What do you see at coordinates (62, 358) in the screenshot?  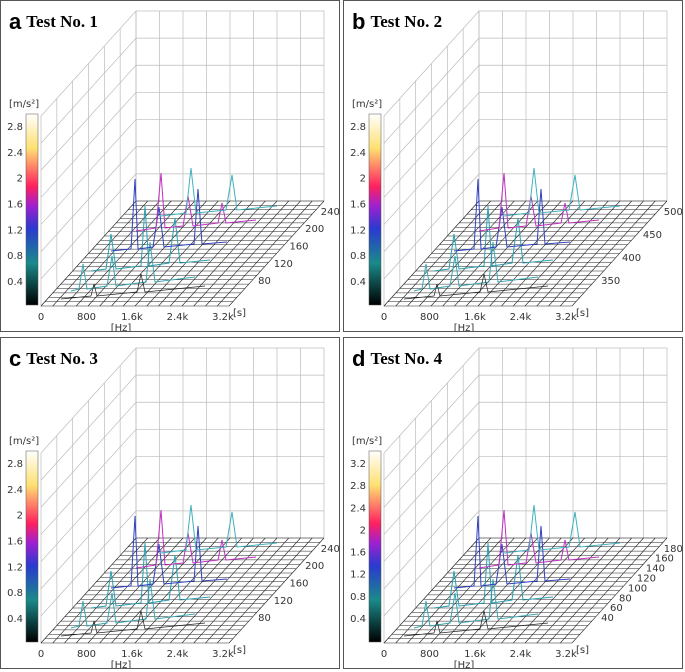 I see `panel-title-text: Test No. 3` at bounding box center [62, 358].